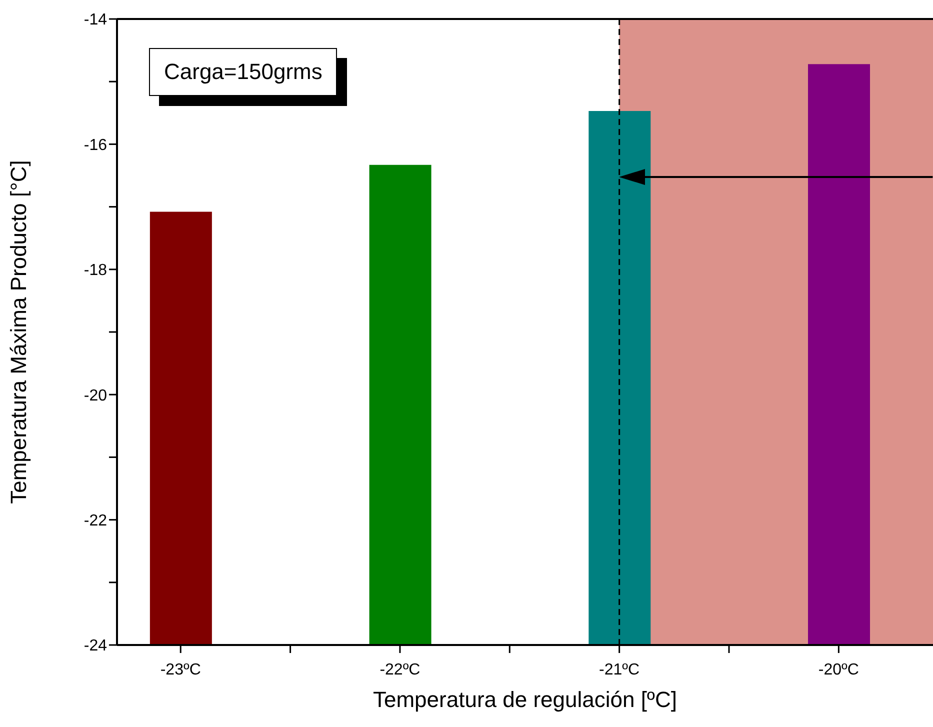 Image resolution: width=933 pixels, height=727 pixels. Describe the element at coordinates (400, 669) in the screenshot. I see `x-tick-label: -22ºC` at that location.